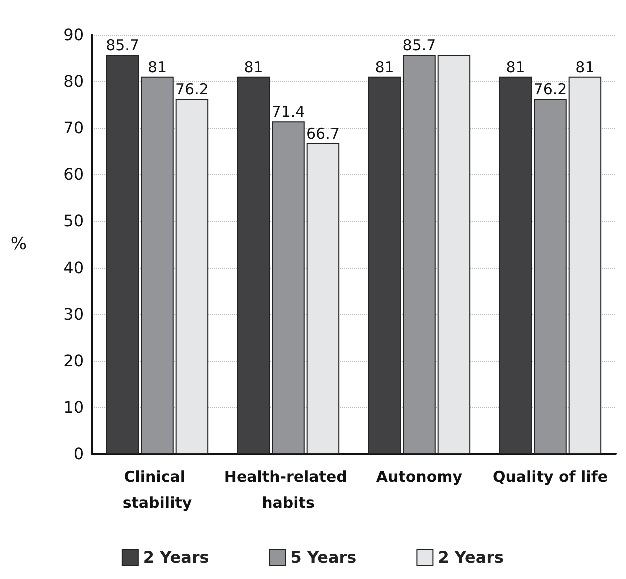  I want to click on y-tick-label: 30, so click(74, 314).